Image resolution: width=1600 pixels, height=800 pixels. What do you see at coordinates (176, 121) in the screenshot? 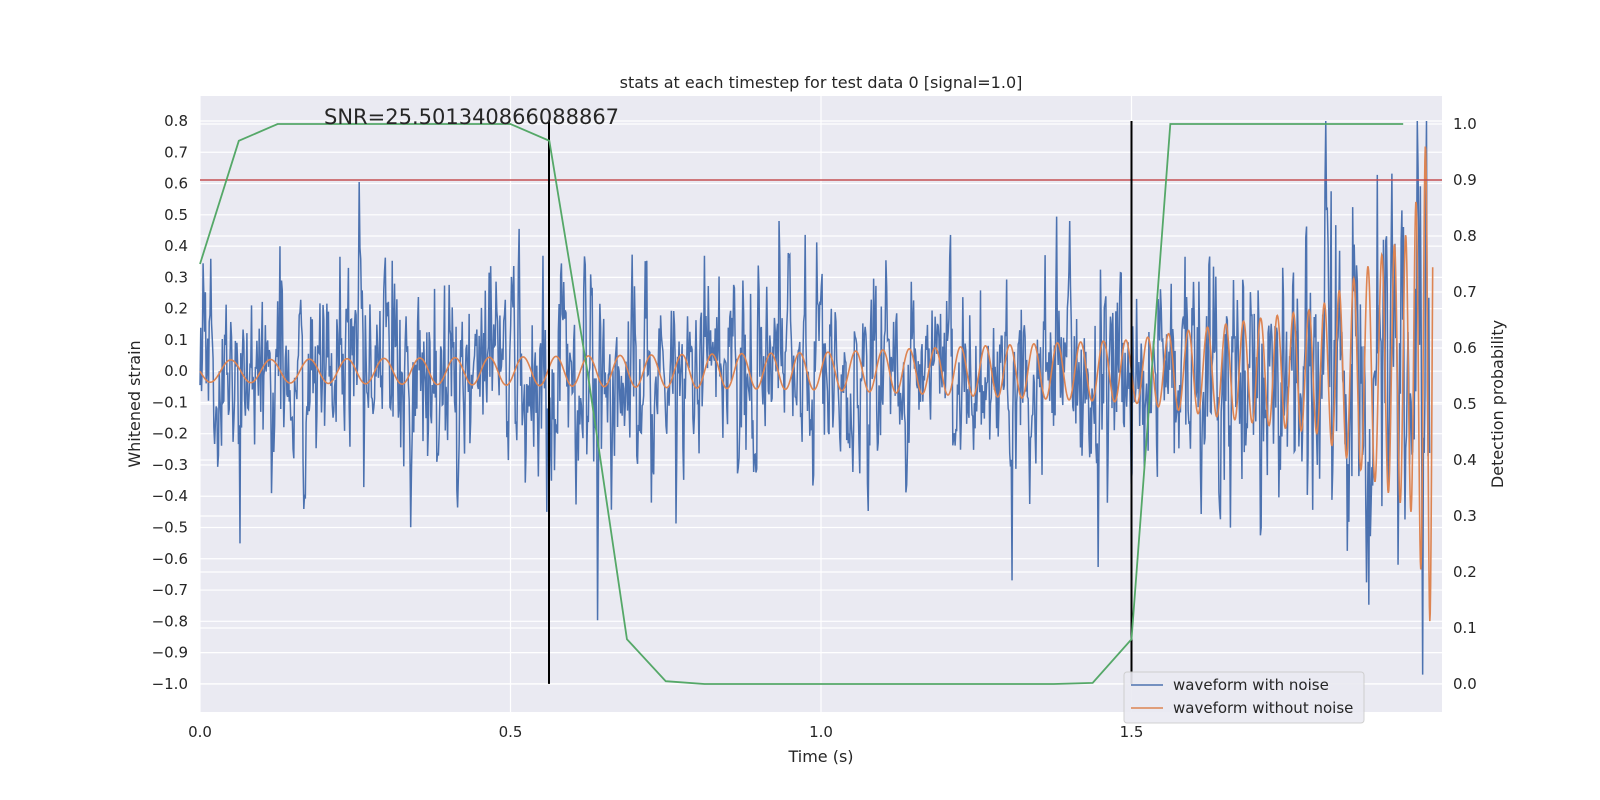
I see `y-tick-label: 0.8` at bounding box center [176, 121].